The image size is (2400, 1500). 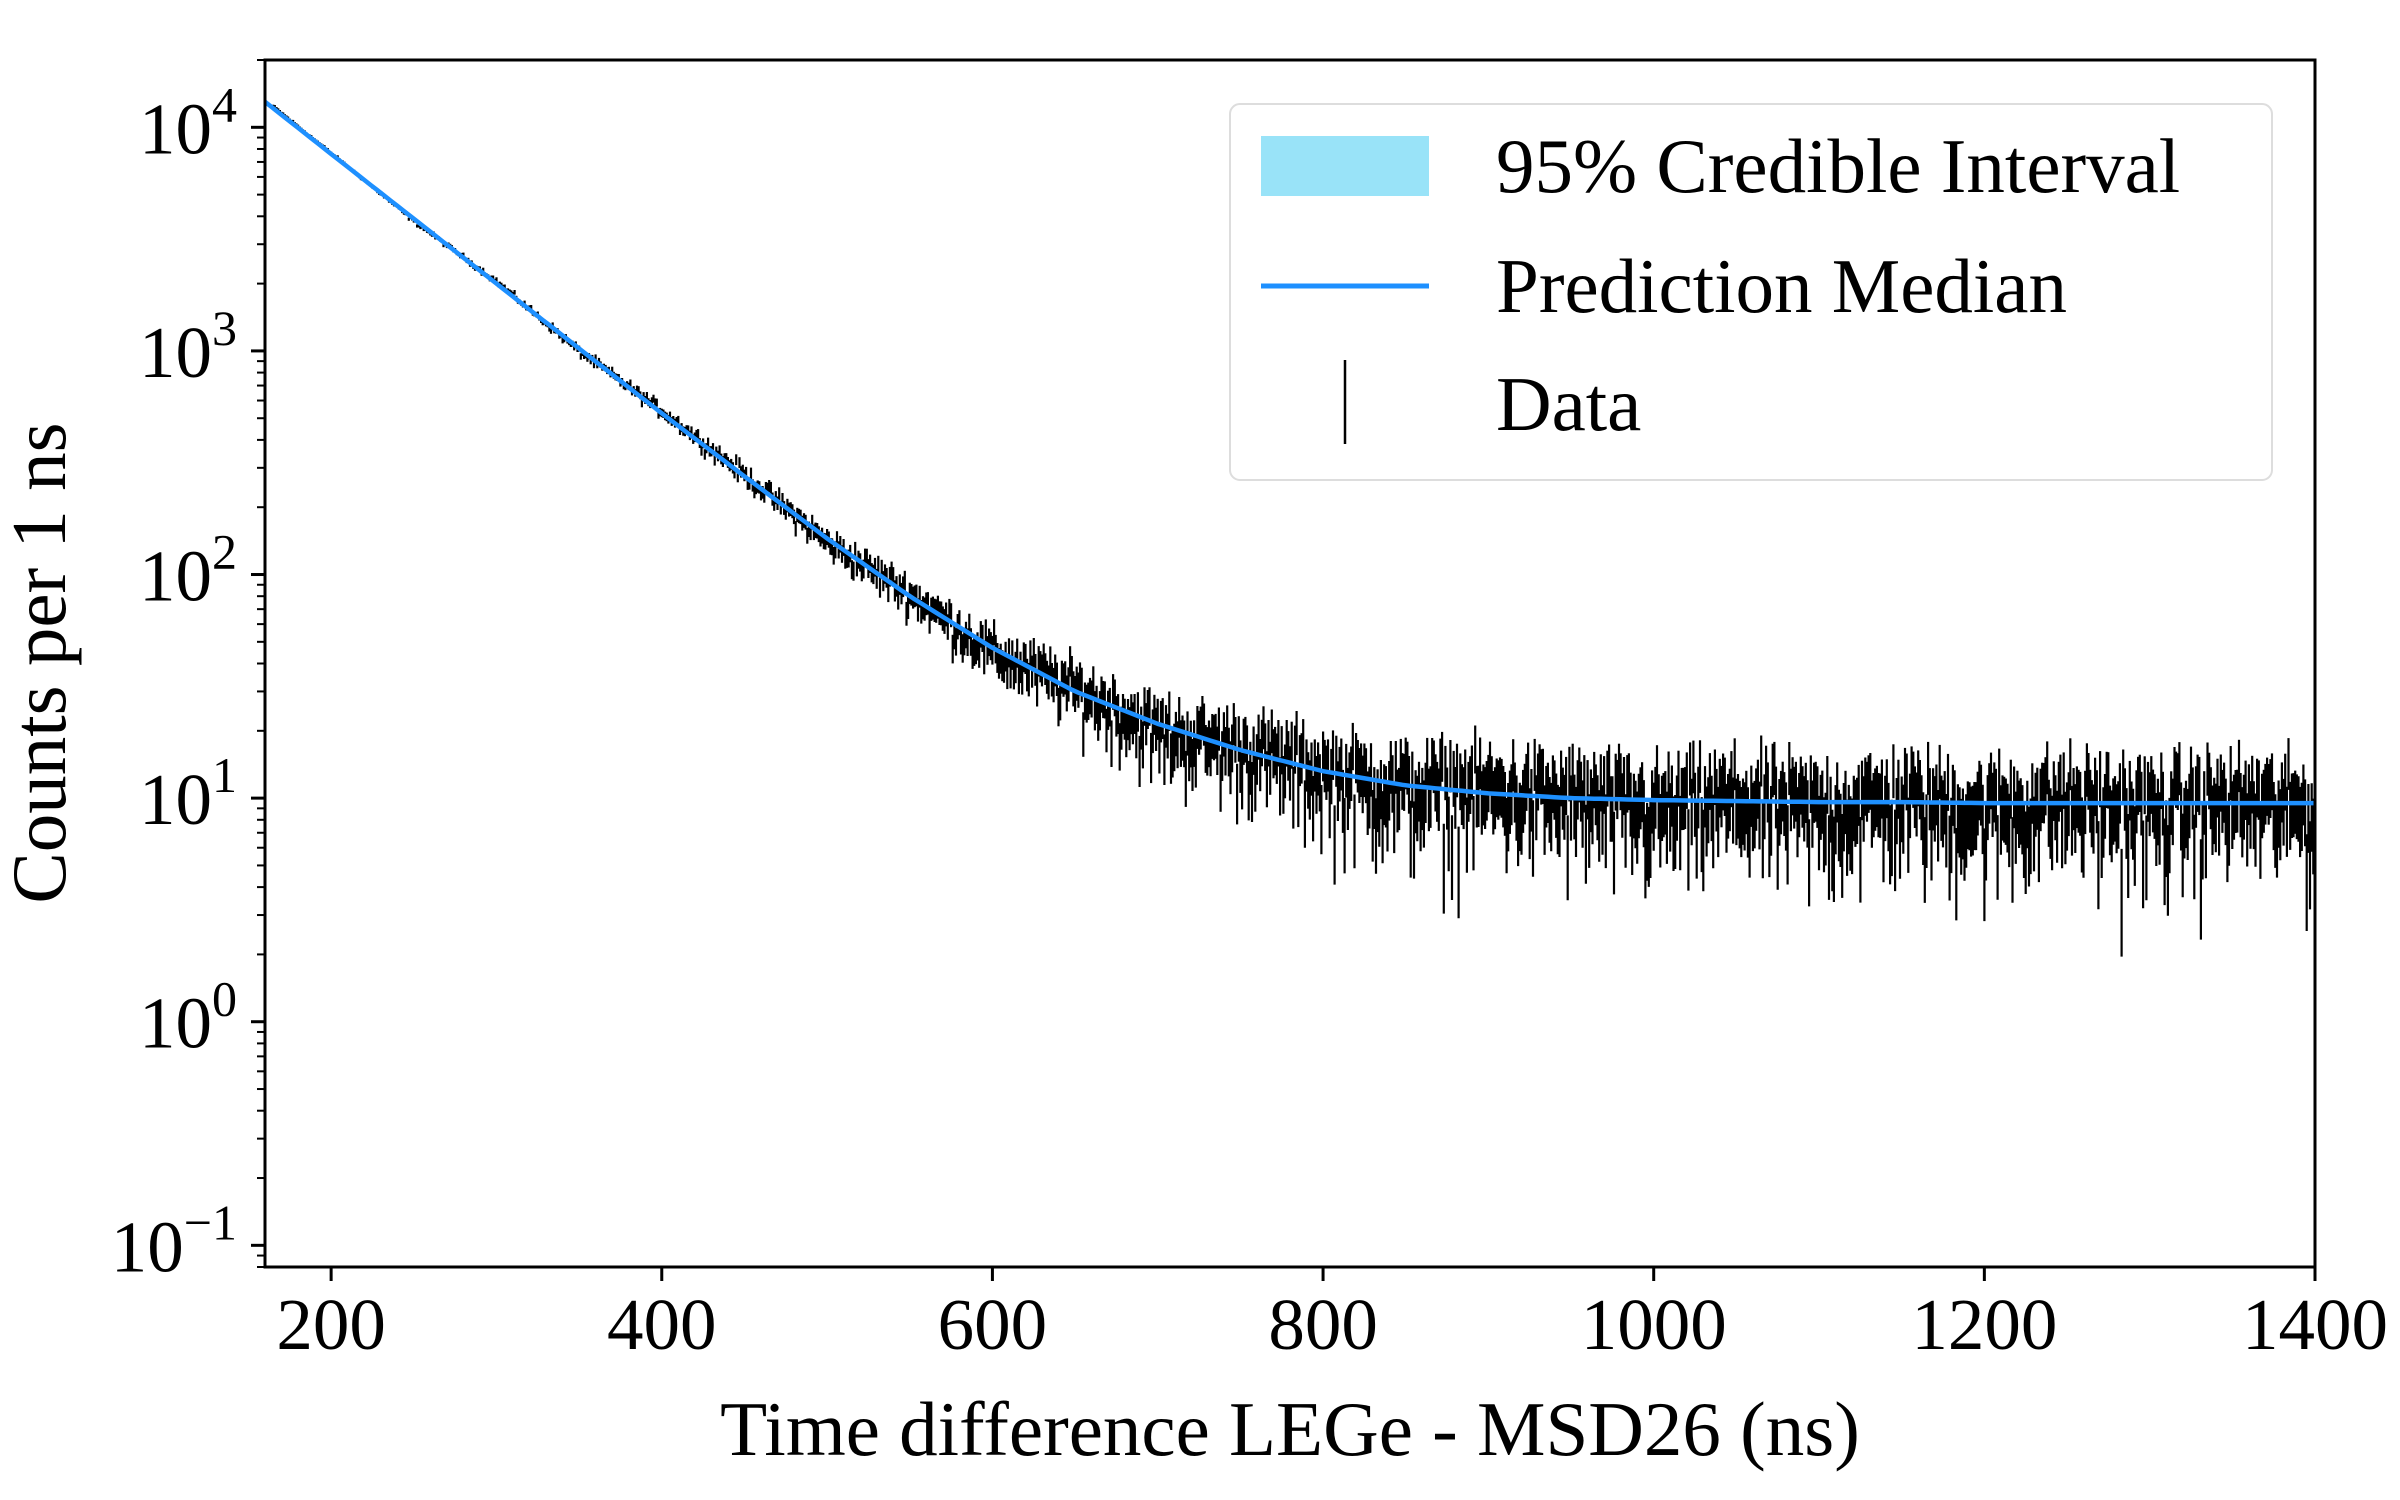 I want to click on y-tick-label: 10⁻¹, so click(x=174, y=1240).